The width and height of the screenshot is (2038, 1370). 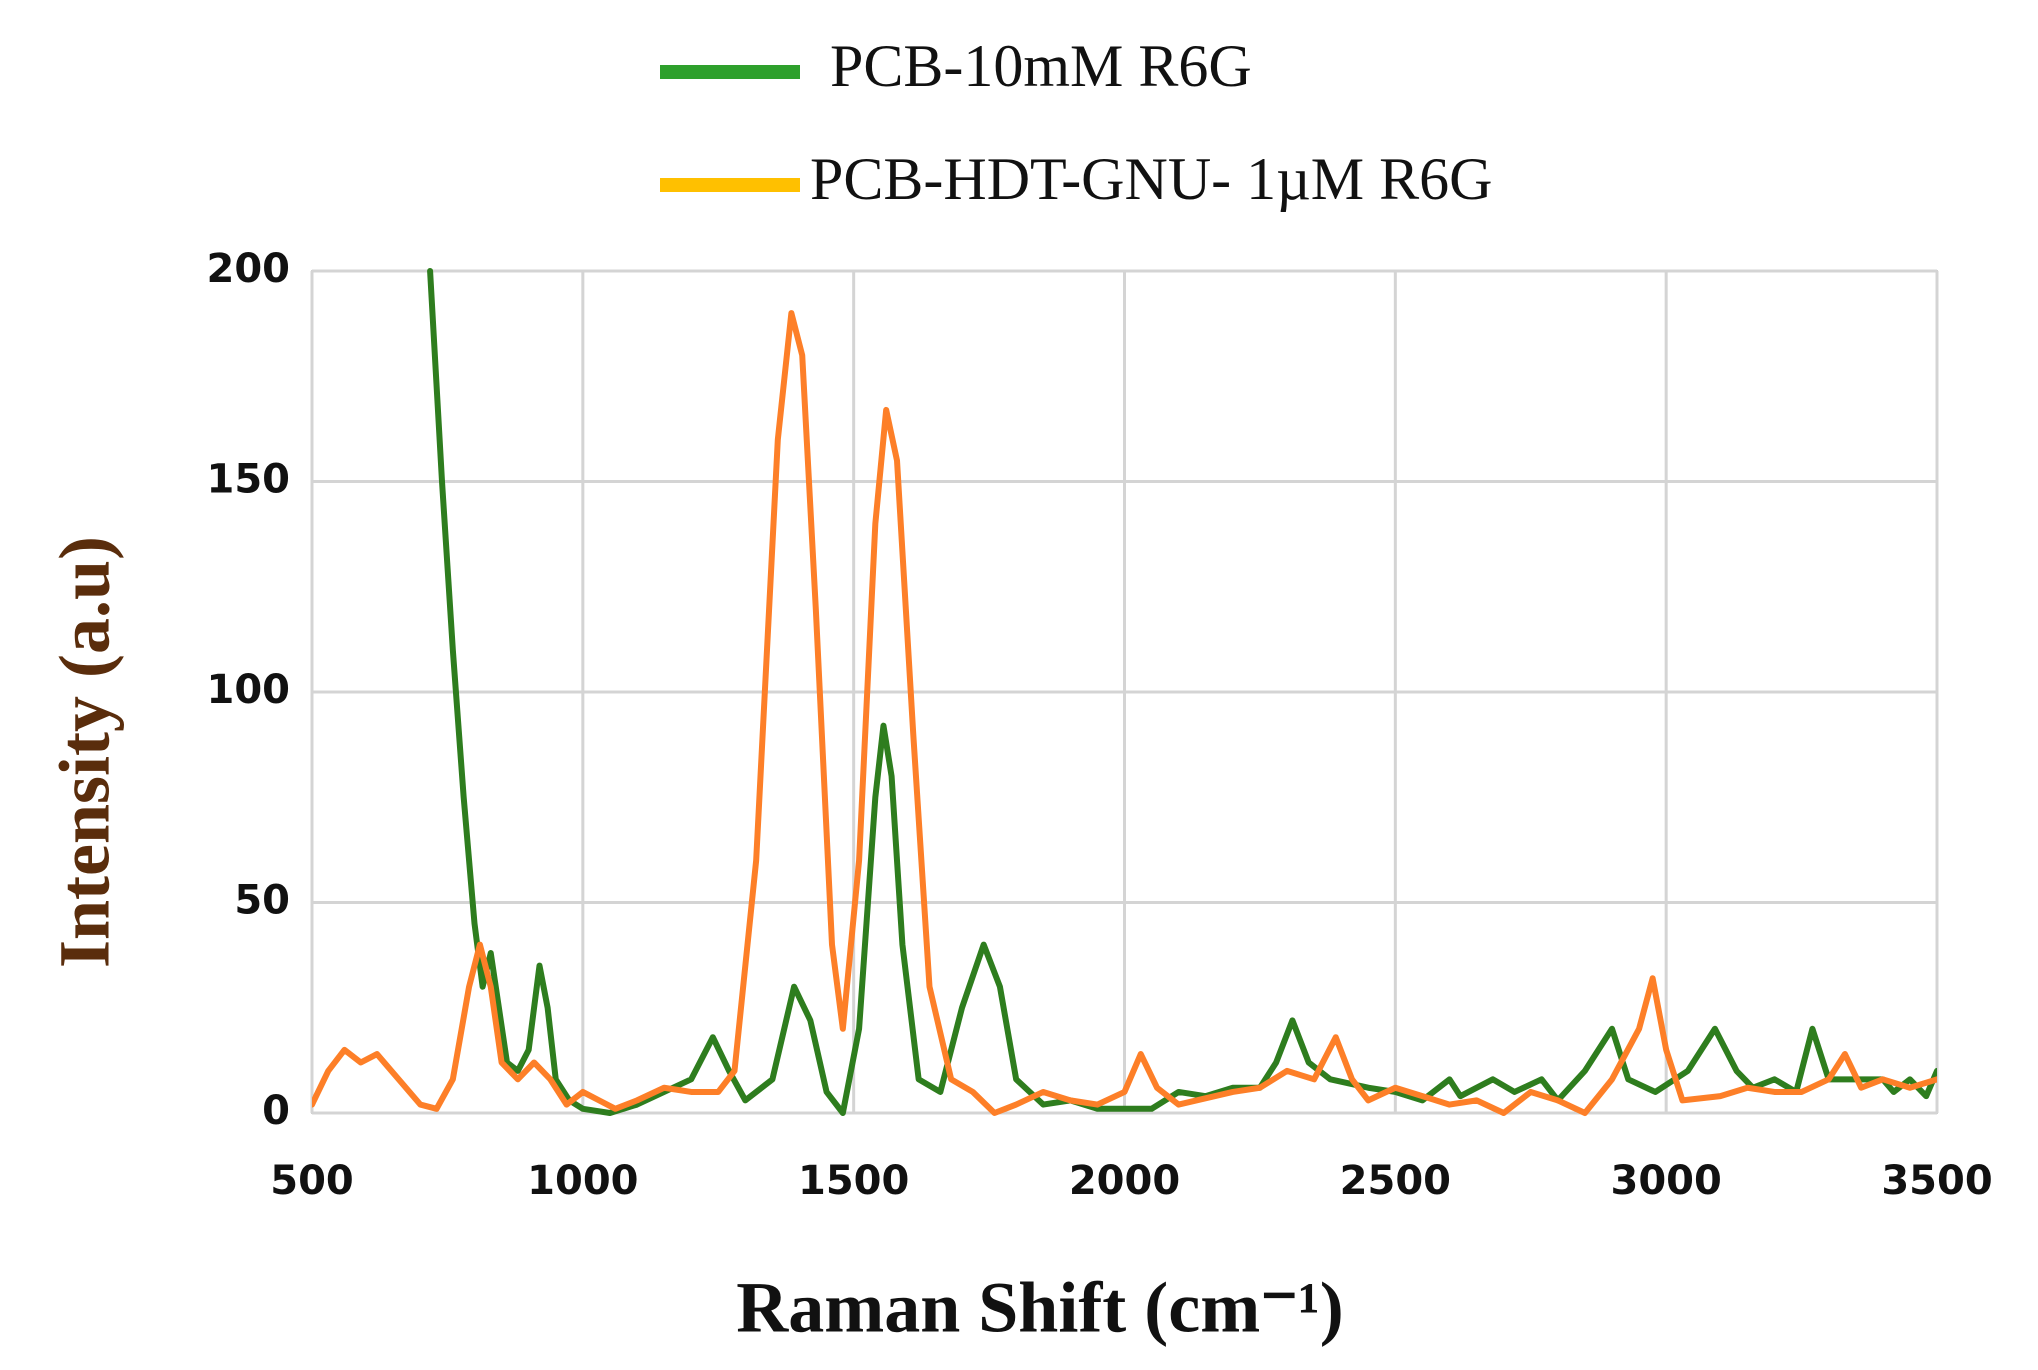 What do you see at coordinates (249, 269) in the screenshot?
I see `y-tick-label: 200` at bounding box center [249, 269].